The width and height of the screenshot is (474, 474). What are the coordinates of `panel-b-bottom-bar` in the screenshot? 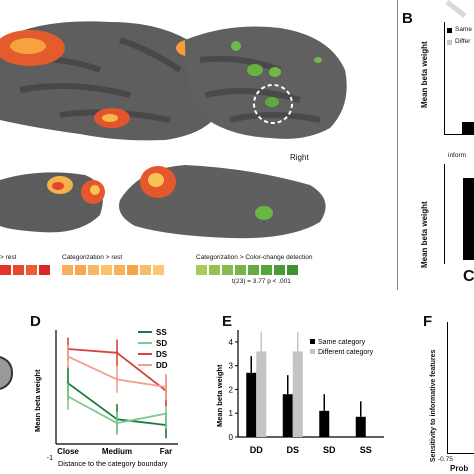 It's located at (468, 219).